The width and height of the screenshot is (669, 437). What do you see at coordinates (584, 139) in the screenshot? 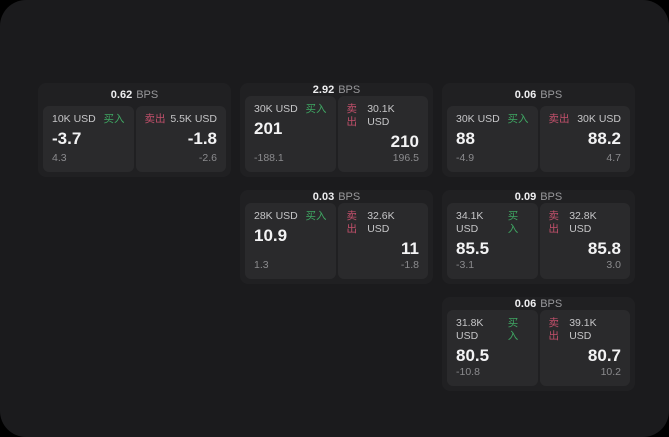
I see `sell-panel: 卖出 30K USD 88.2 4.7` at bounding box center [584, 139].